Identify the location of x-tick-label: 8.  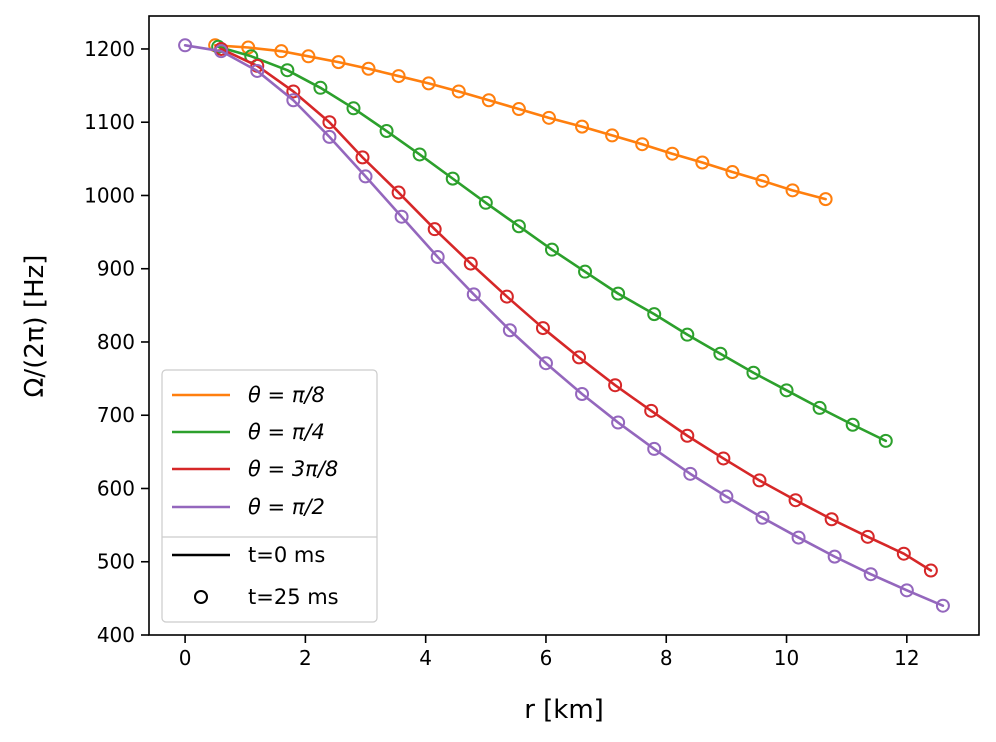
(666, 658).